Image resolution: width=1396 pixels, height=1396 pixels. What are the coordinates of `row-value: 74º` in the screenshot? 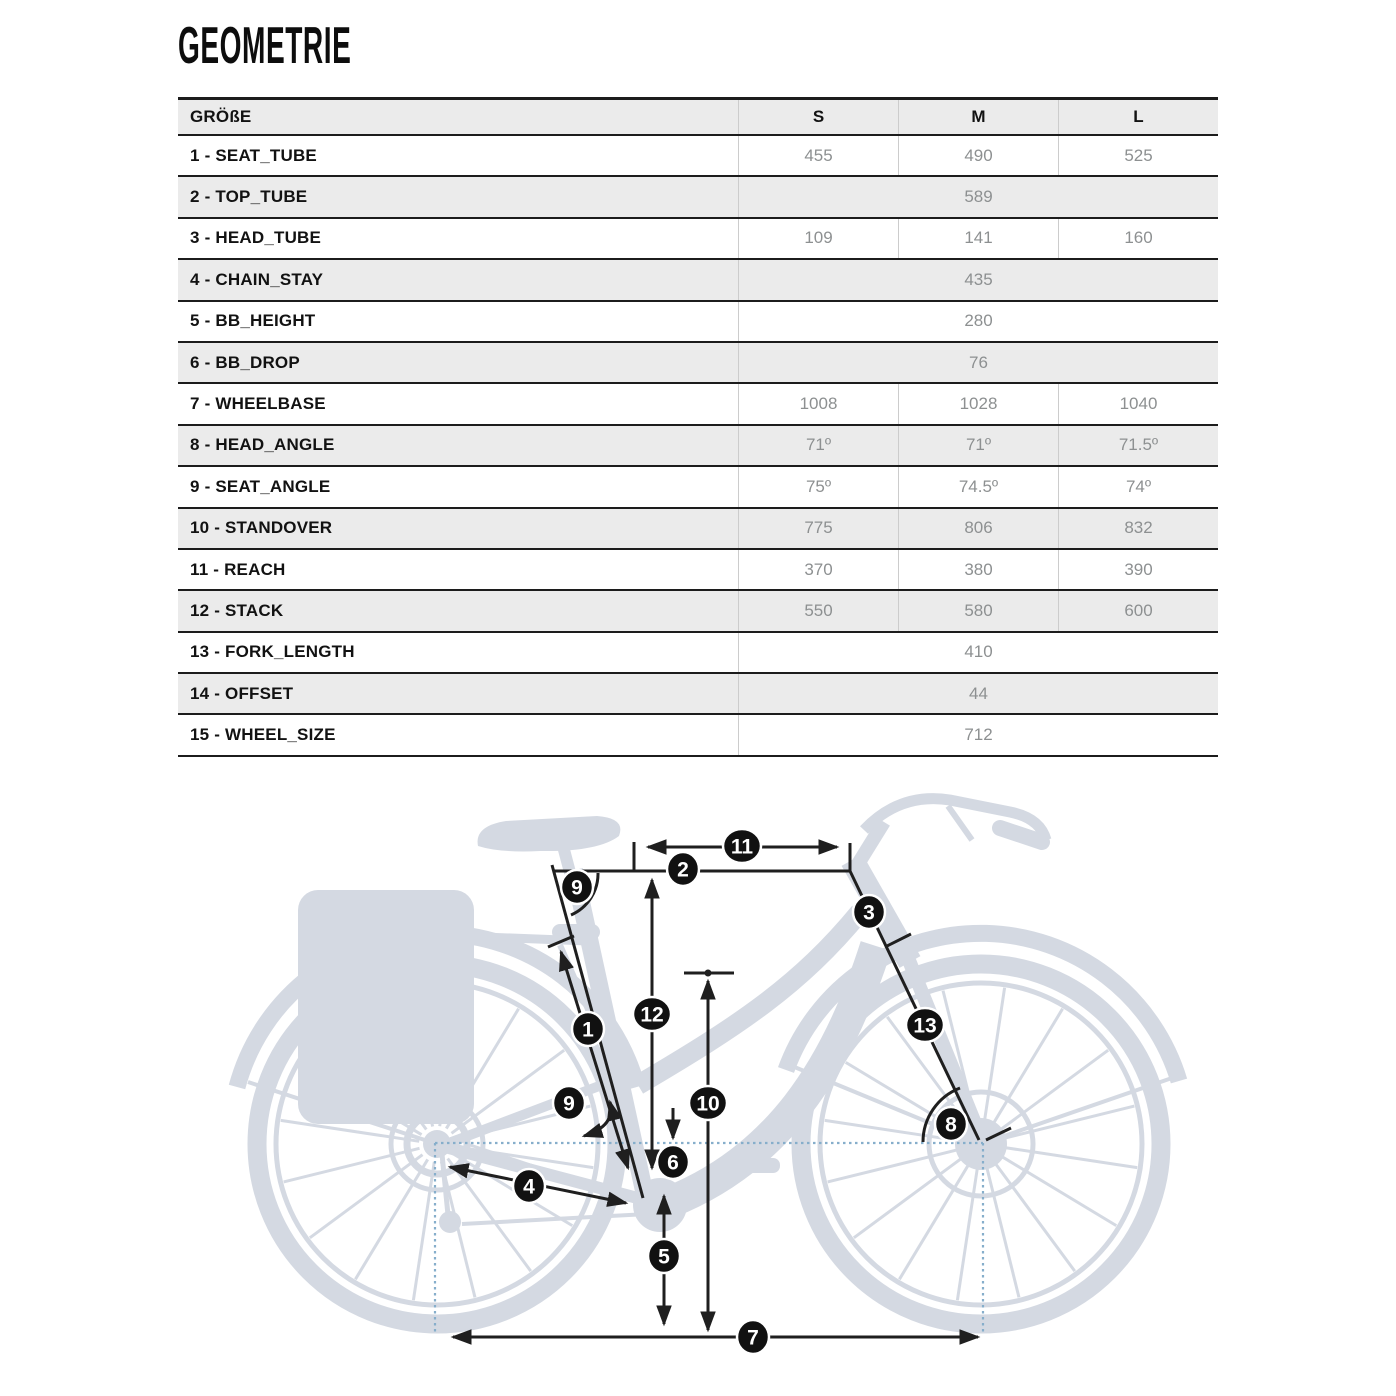 It's located at (1138, 487).